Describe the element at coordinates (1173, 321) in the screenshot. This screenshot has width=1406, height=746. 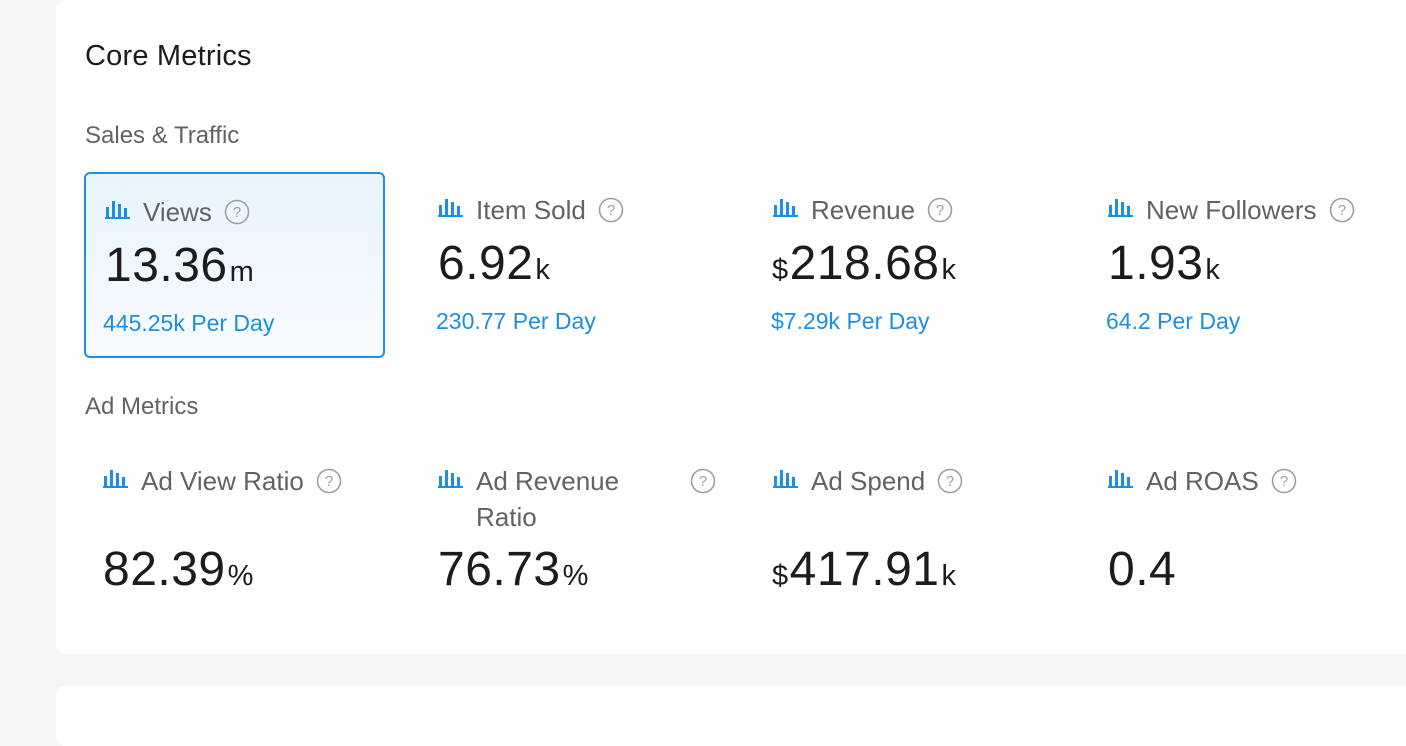
I see `metric-per-day: 64.2 Per Day` at that location.